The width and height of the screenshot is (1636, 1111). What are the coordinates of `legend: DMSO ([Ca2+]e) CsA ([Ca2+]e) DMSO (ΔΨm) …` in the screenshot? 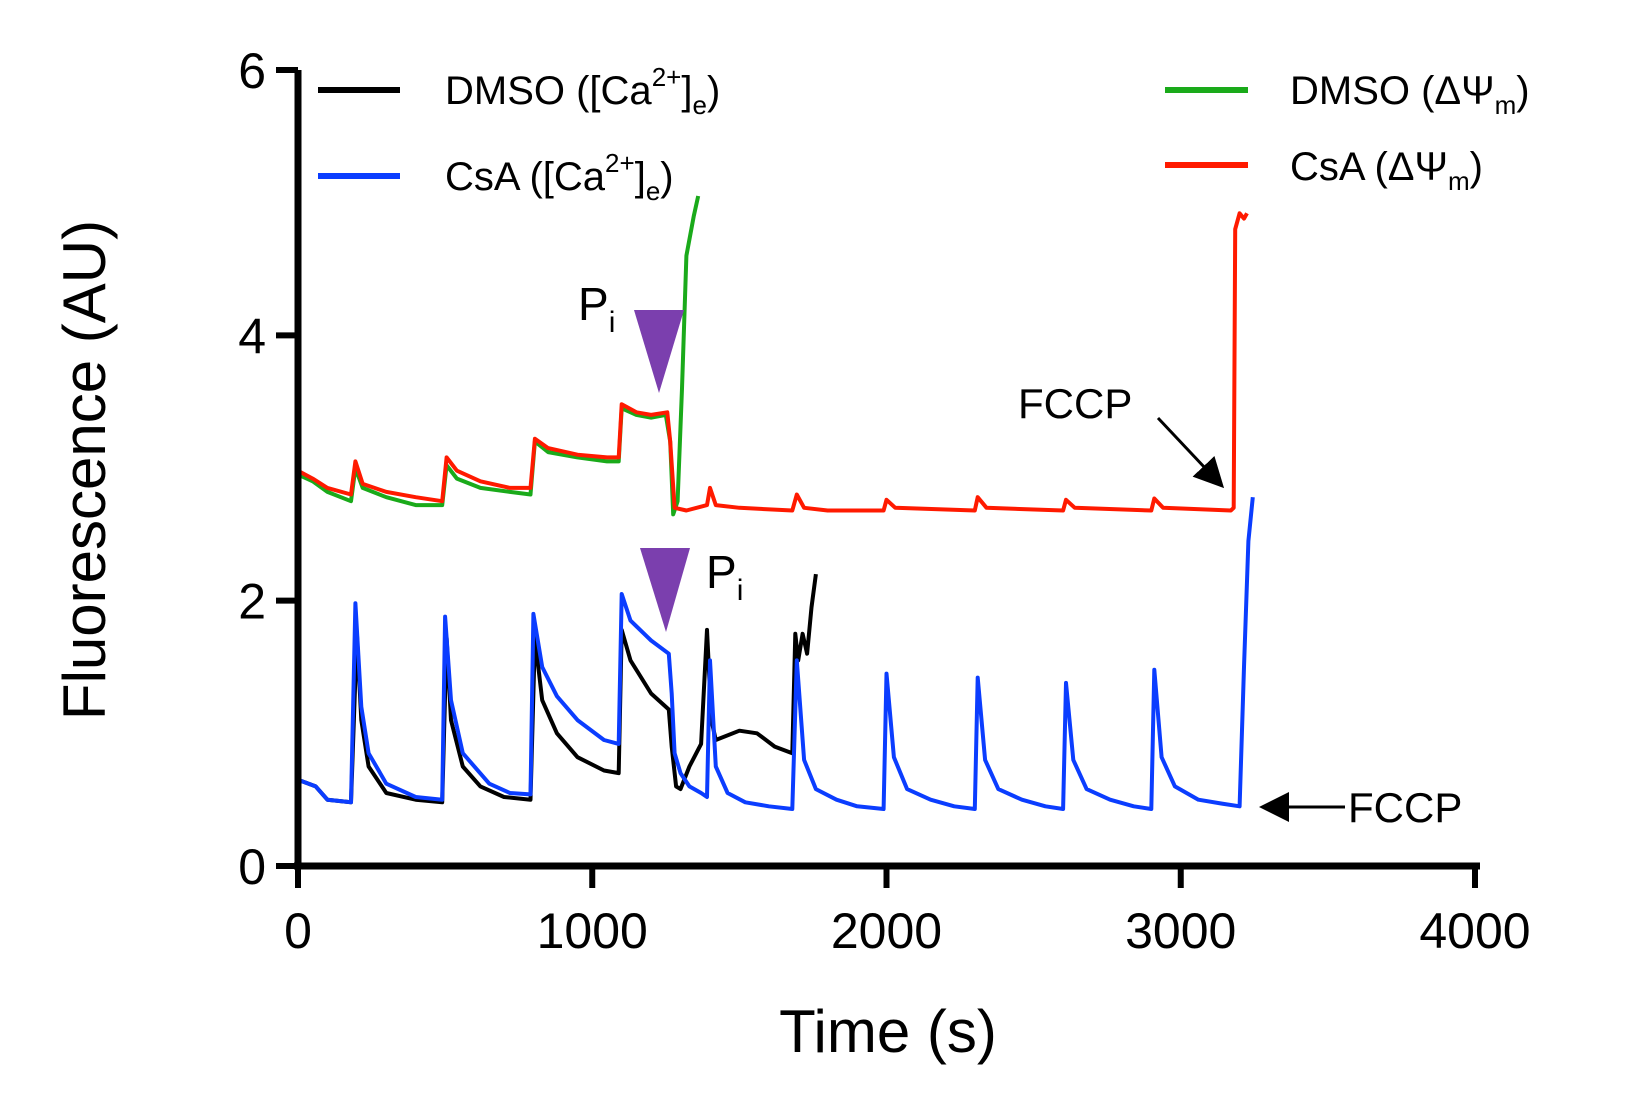 It's located at (924, 134).